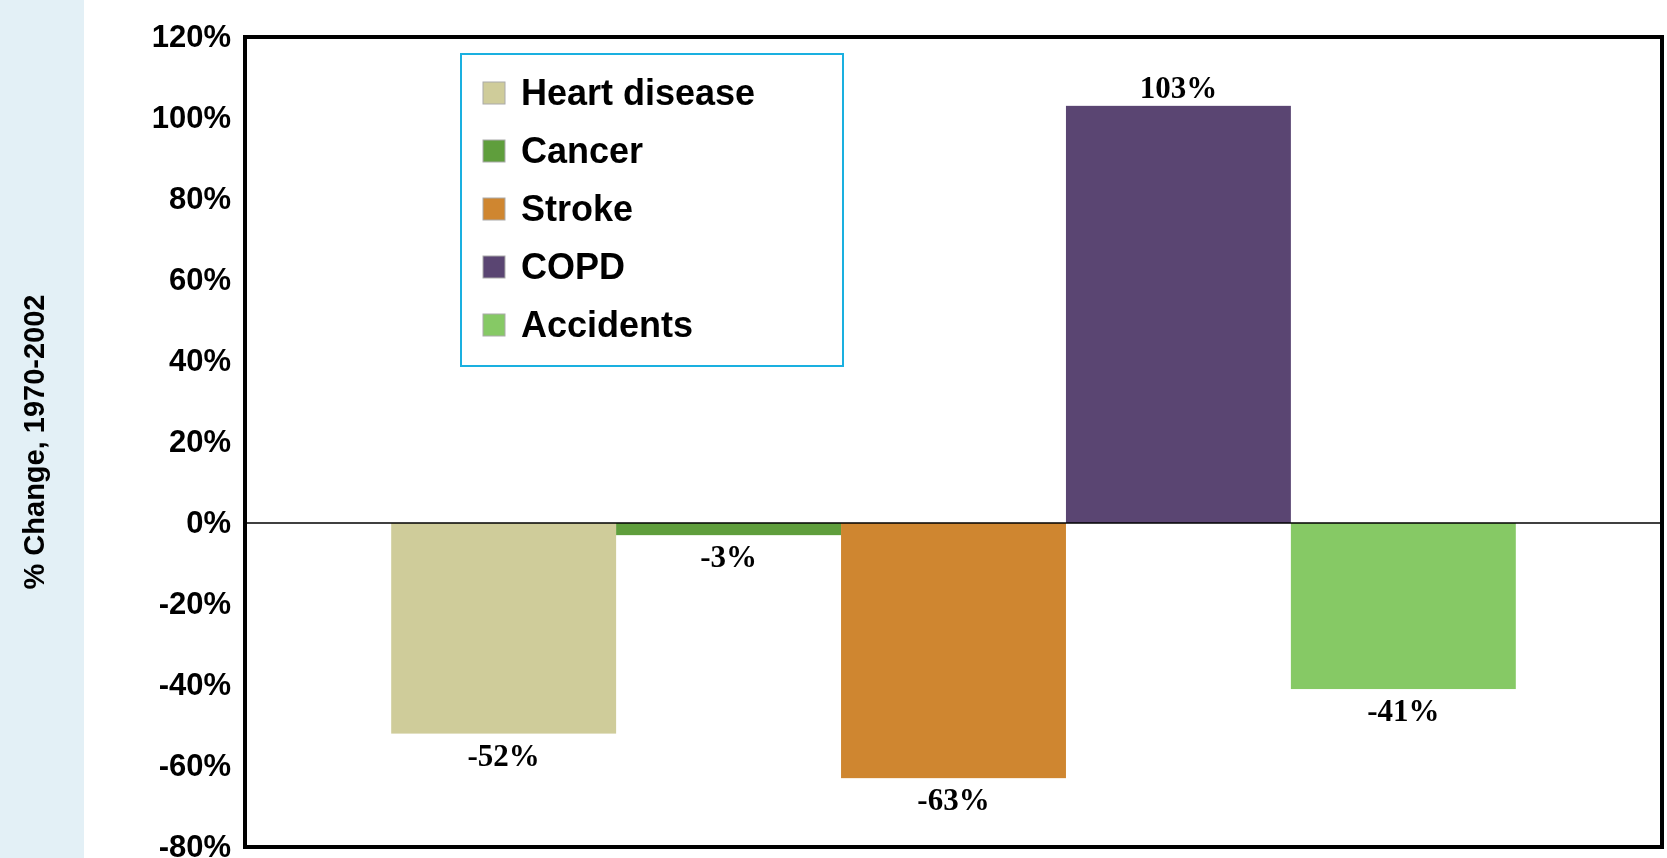 The height and width of the screenshot is (858, 1667). I want to click on legend-label: COPD, so click(573, 266).